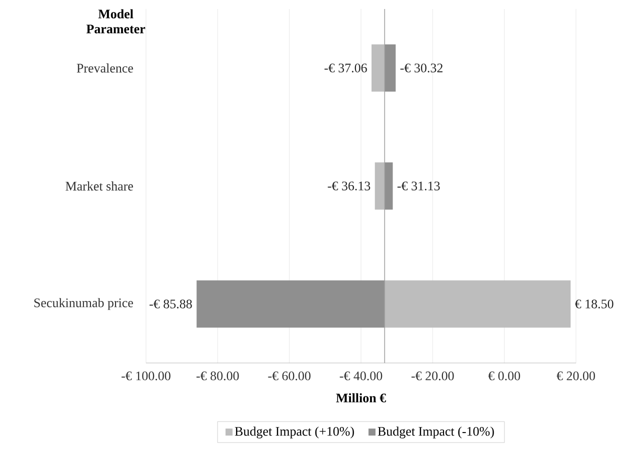 This screenshot has height=450, width=622. I want to click on x-tick-label: -€ 60.00, so click(289, 376).